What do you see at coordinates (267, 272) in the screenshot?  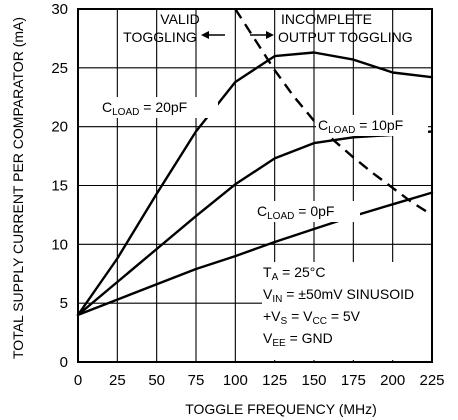 I see `condition-line-0-part: T` at bounding box center [267, 272].